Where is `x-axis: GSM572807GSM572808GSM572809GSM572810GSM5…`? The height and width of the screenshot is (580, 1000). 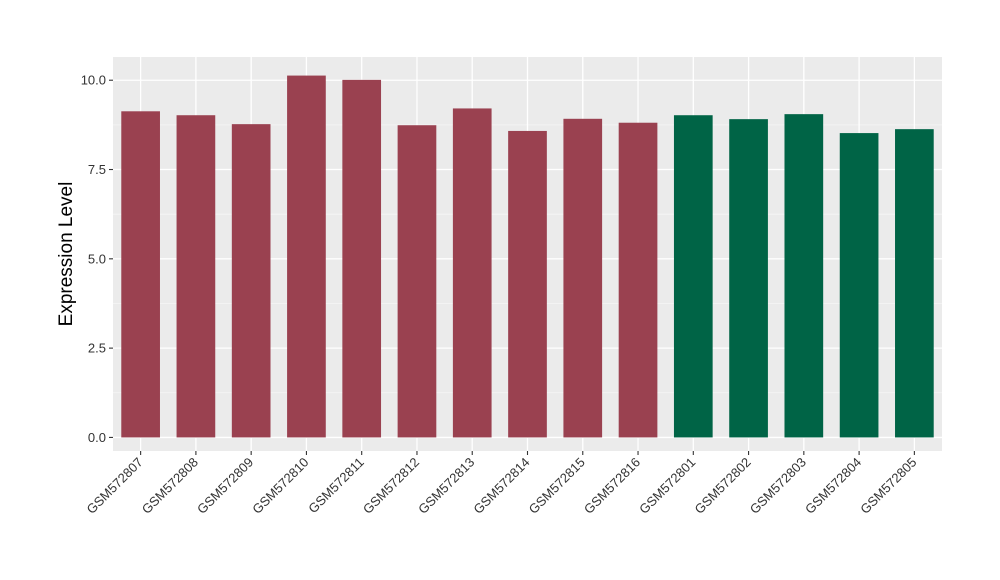 x-axis: GSM572807GSM572808GSM572809GSM572810GSM5… is located at coordinates (501, 484).